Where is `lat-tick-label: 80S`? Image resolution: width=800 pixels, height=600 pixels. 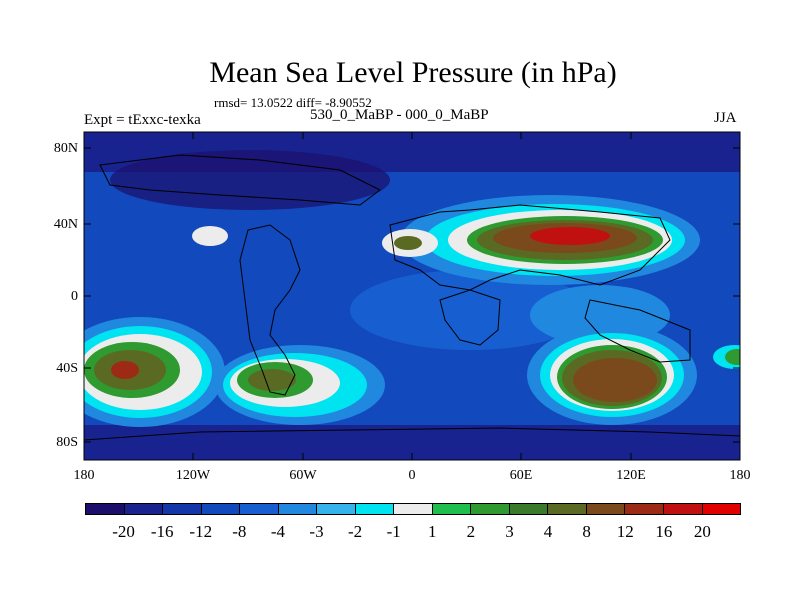
lat-tick-label: 80S is located at coordinates (67, 442).